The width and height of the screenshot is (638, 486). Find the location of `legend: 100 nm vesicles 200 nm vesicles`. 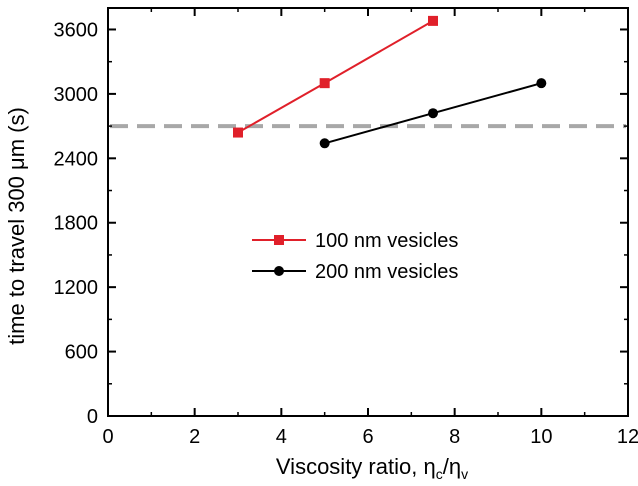

legend: 100 nm vesicles 200 nm vesicles is located at coordinates (355, 256).